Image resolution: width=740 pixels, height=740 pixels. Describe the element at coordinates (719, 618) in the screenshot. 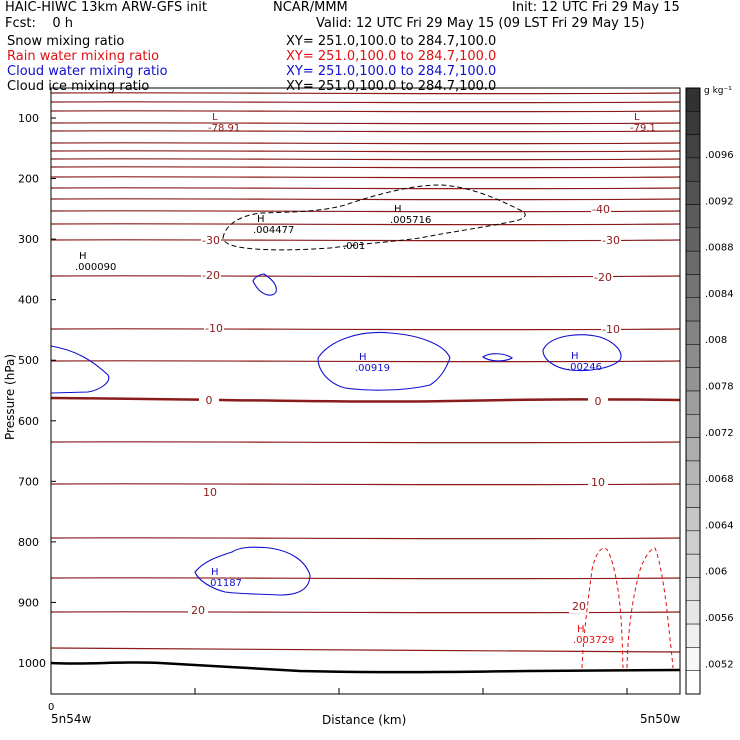

I see `colorbar-label: .0056` at that location.